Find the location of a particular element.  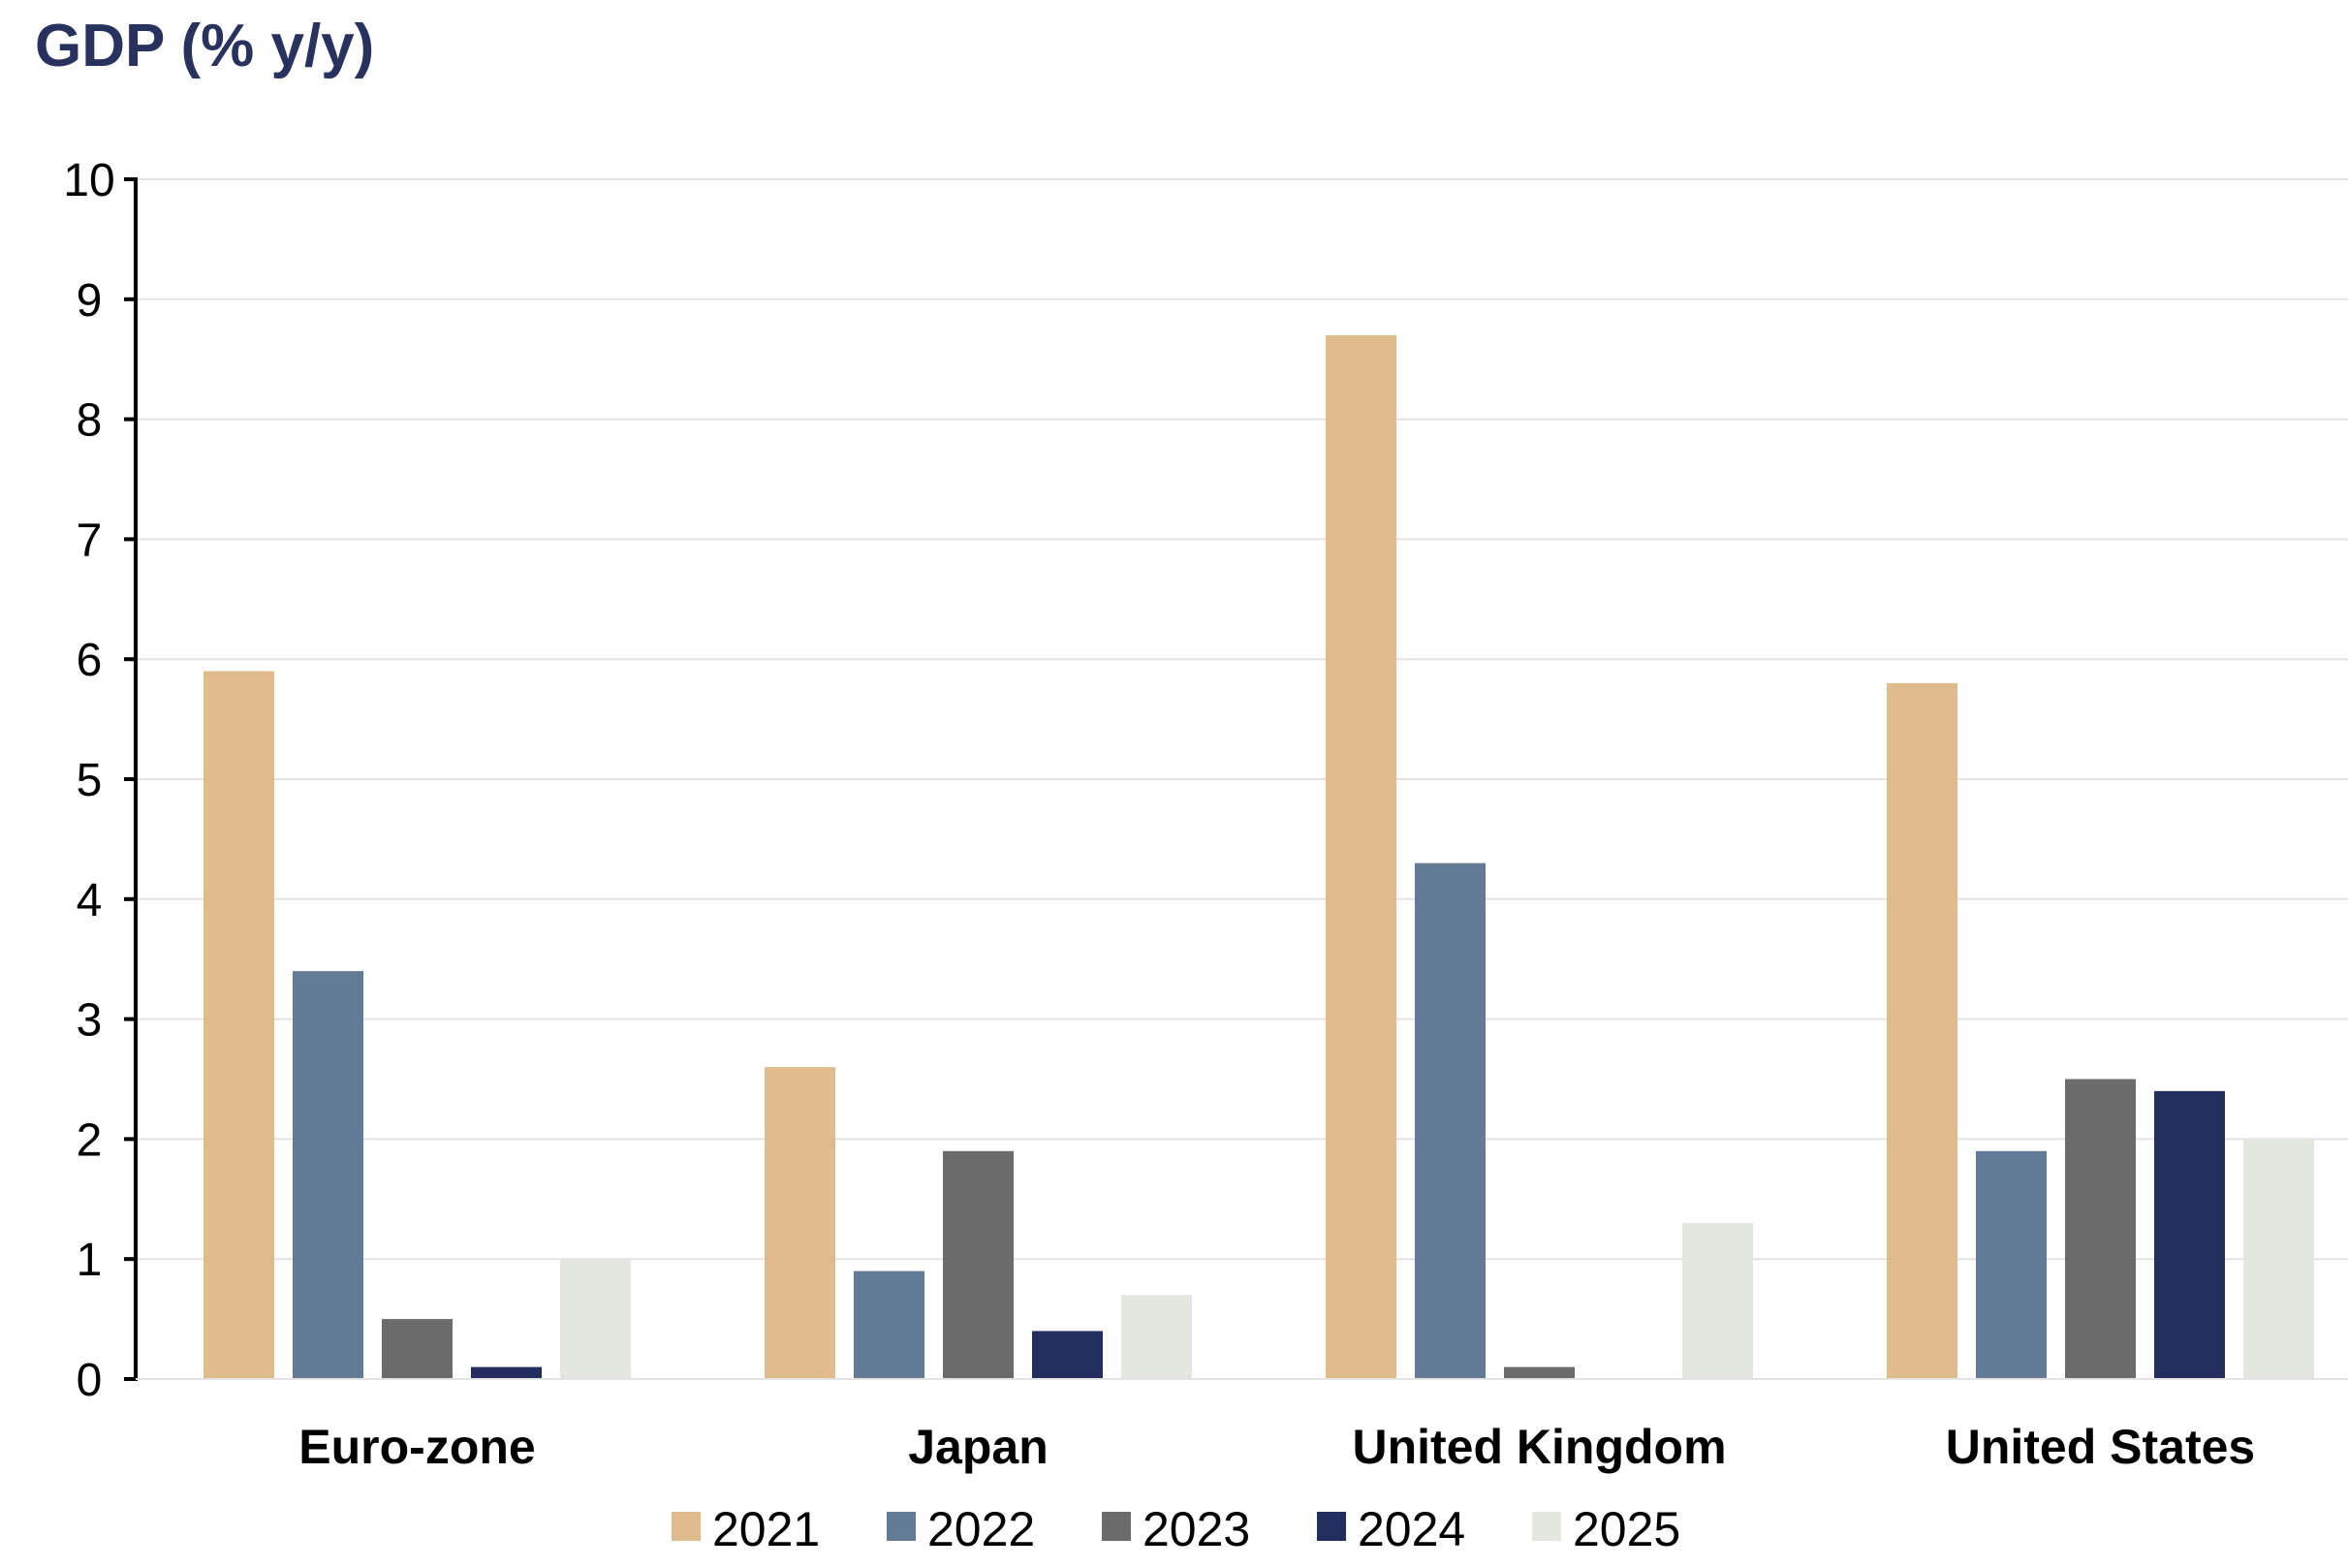

bar-2025-japan is located at coordinates (1156, 1337).